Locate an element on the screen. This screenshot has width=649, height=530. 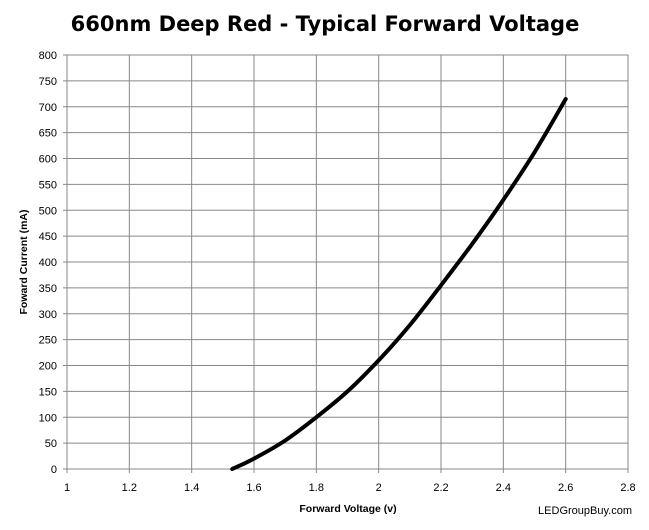
x-axis-label: Forward Voltage (v) is located at coordinates (347, 509).